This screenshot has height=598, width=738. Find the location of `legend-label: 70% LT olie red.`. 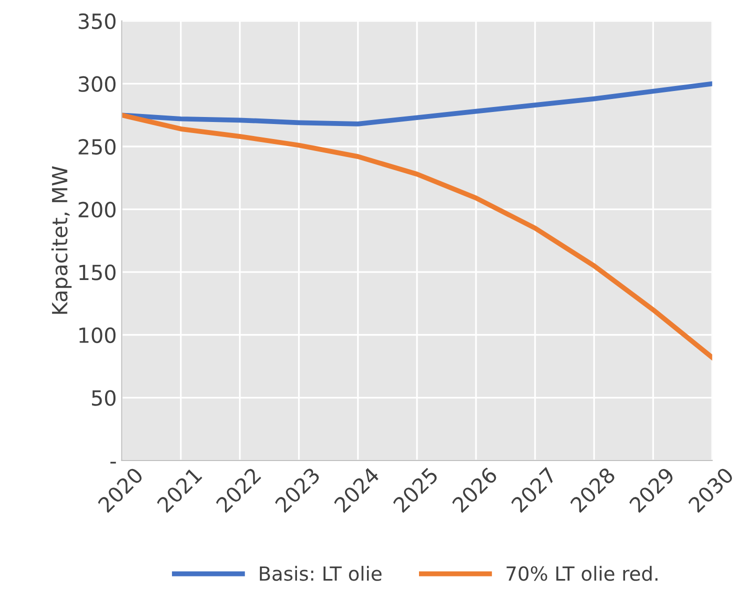

legend-label: 70% LT olie red. is located at coordinates (582, 573).